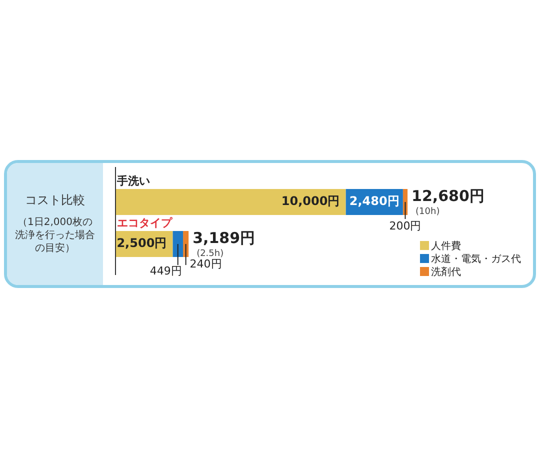 Image resolution: width=540 pixels, height=450 pixels. Describe the element at coordinates (446, 246) in the screenshot. I see `legend-label: 人件費` at that location.